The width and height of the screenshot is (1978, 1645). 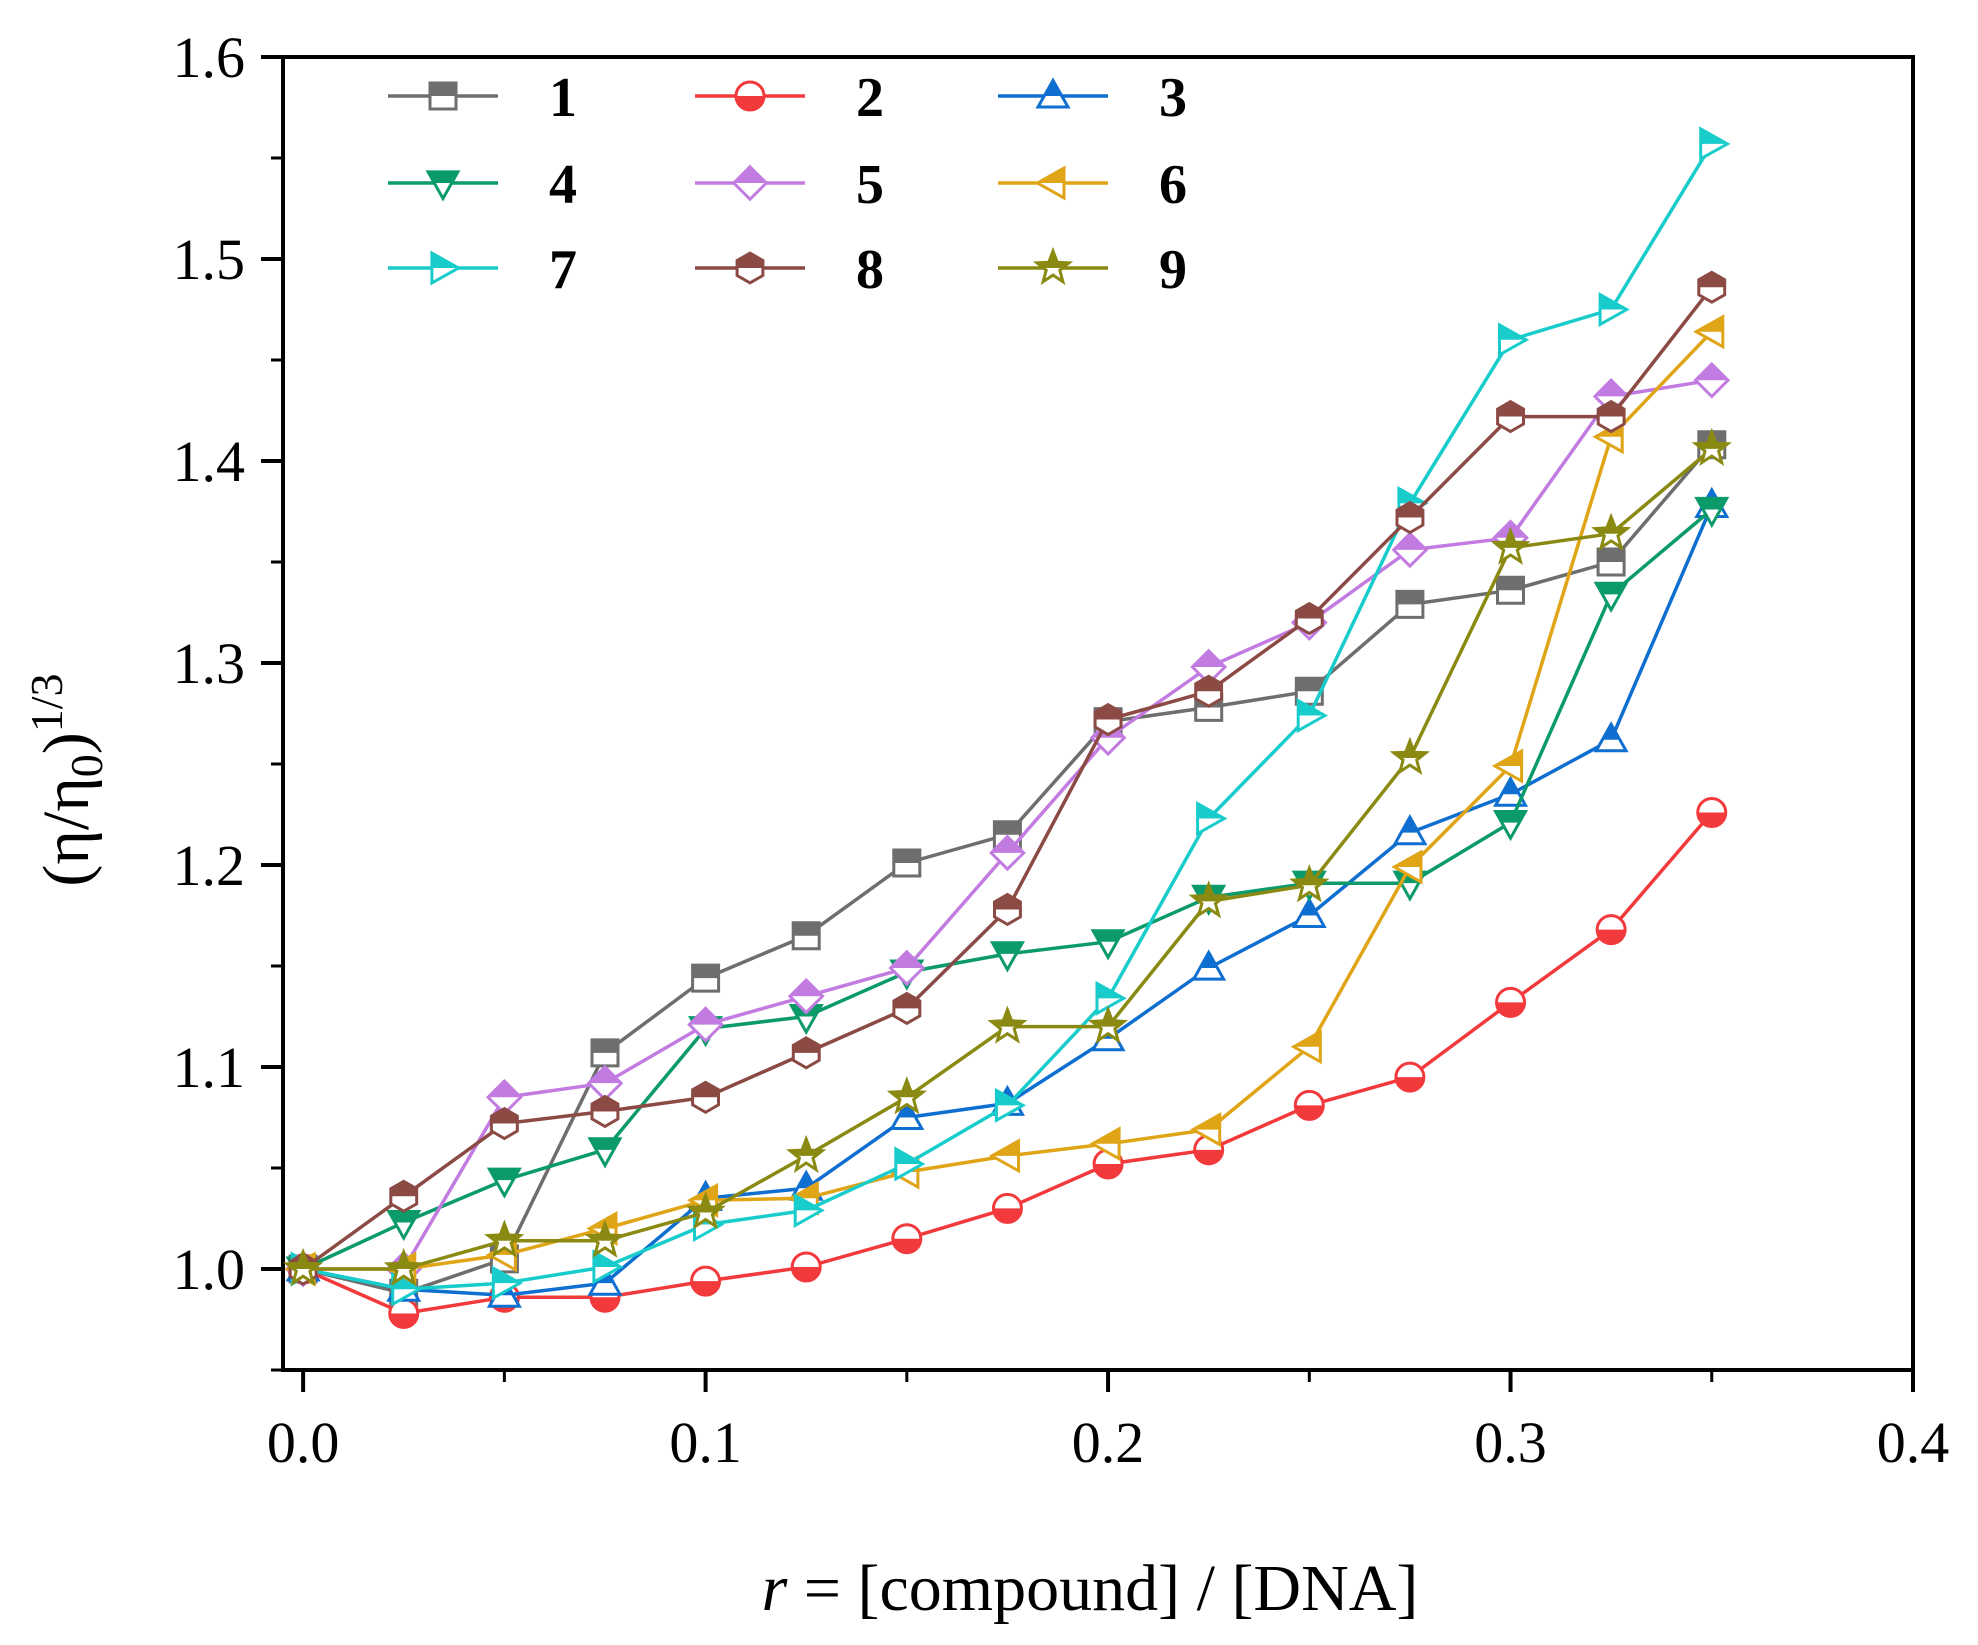 What do you see at coordinates (870, 185) in the screenshot?
I see `legend-label: 5` at bounding box center [870, 185].